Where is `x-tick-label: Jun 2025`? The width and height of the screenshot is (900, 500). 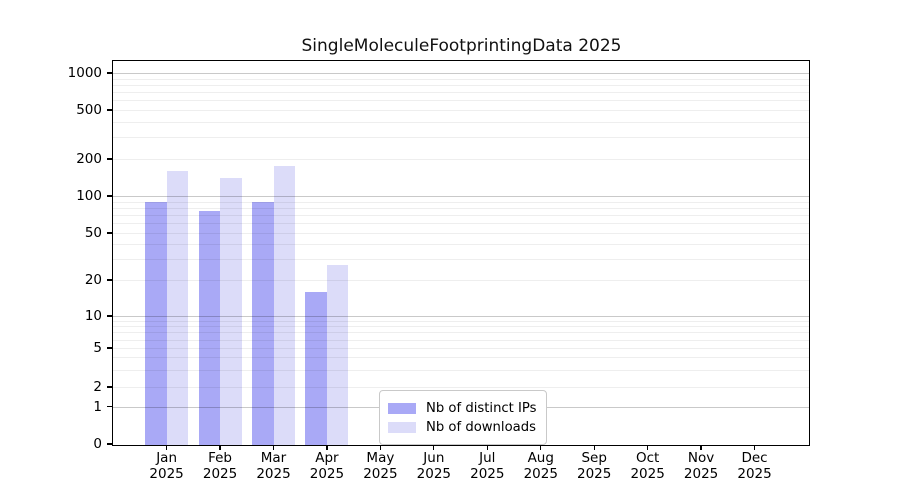
x-tick-label: Jun 2025 is located at coordinates (434, 466).